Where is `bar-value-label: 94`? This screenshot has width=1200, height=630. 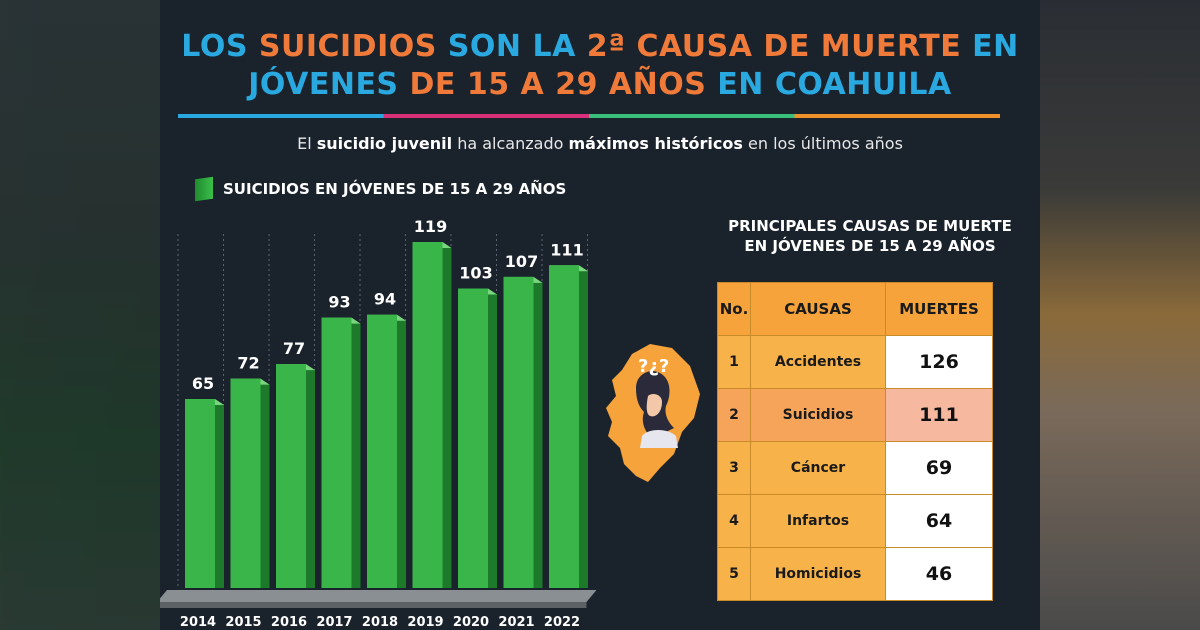
bar-value-label: 94 is located at coordinates (385, 299).